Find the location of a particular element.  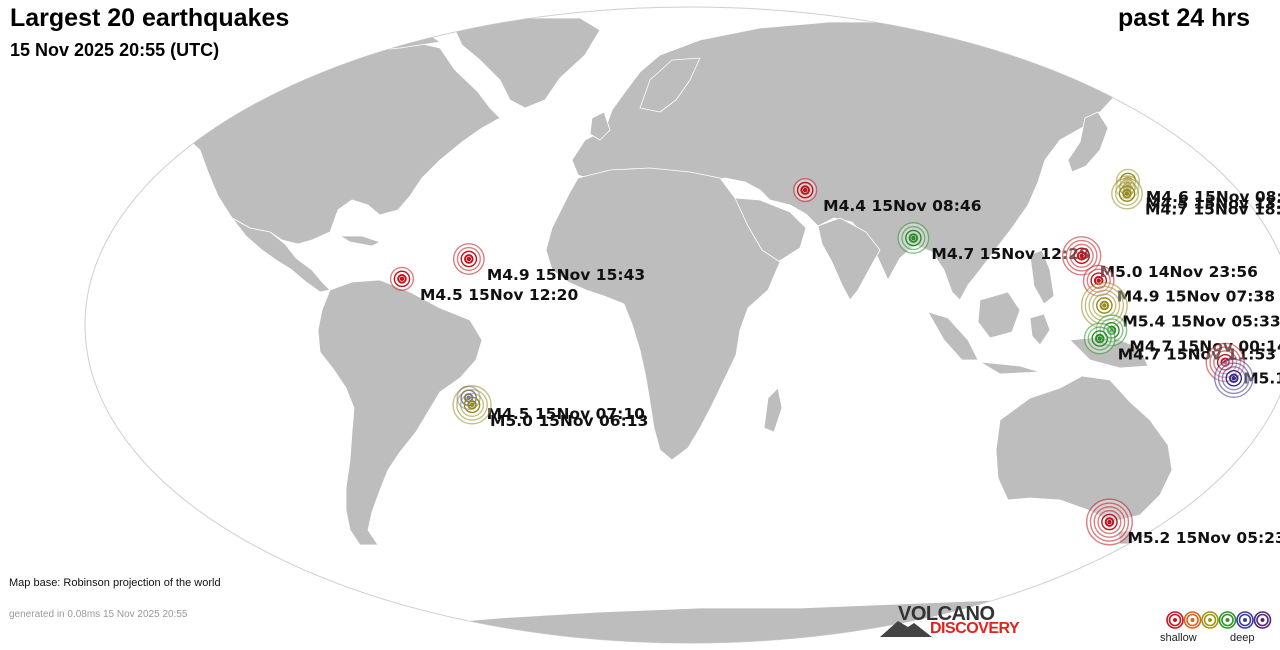

volcano-discovery-logo: VOLCANO DISCOVERY is located at coordinates (960, 623).